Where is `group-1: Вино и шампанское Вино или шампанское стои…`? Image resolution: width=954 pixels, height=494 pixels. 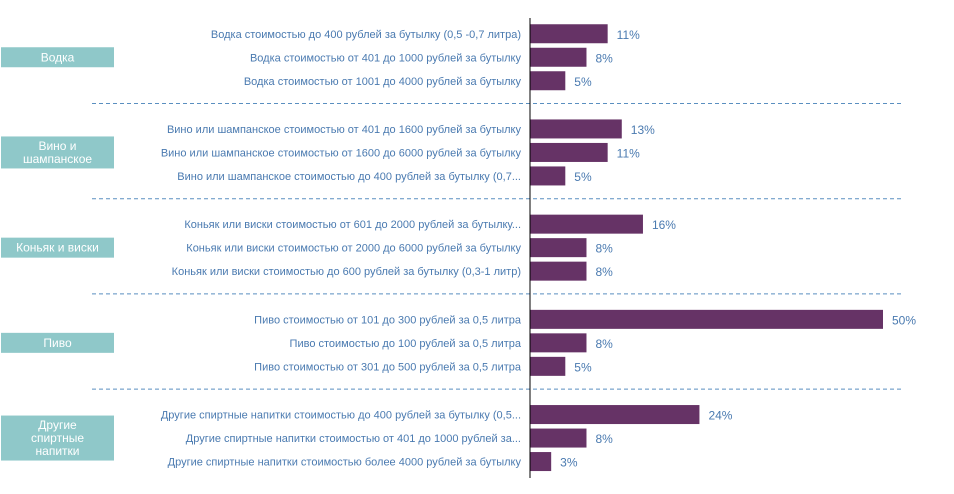 group-1: Вино и шампанское Вино или шампанское стои… is located at coordinates (328, 152).